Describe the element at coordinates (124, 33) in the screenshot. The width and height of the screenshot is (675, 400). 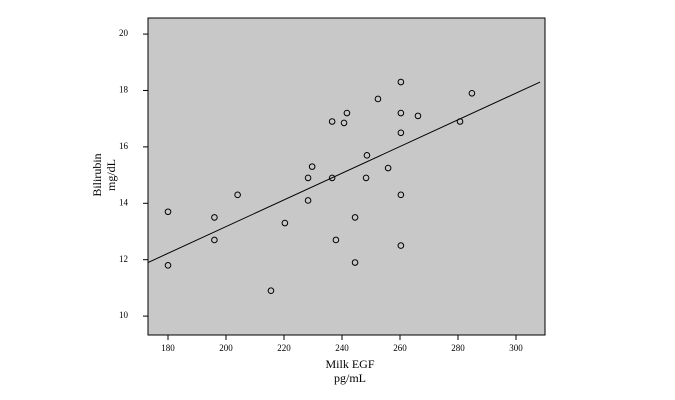
I see `y-tick-label: 20` at that location.